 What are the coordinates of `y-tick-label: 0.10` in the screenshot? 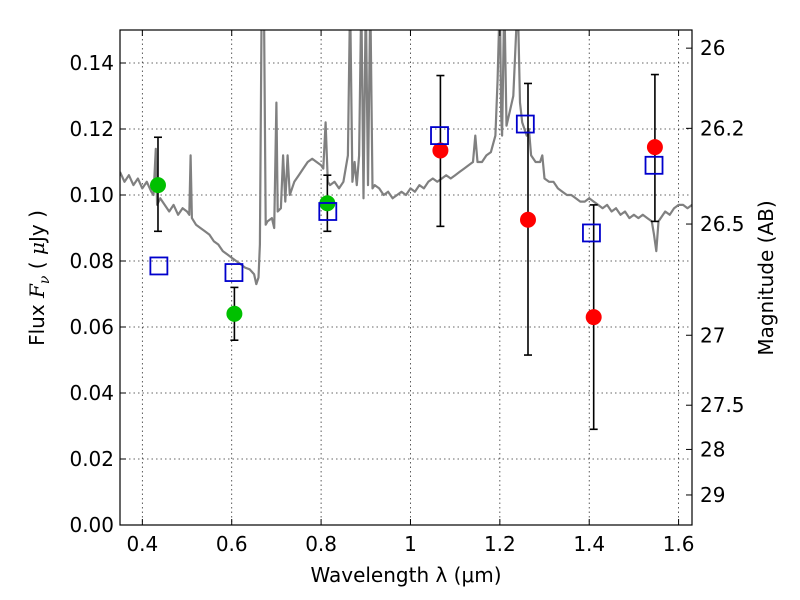 It's located at (91, 195).